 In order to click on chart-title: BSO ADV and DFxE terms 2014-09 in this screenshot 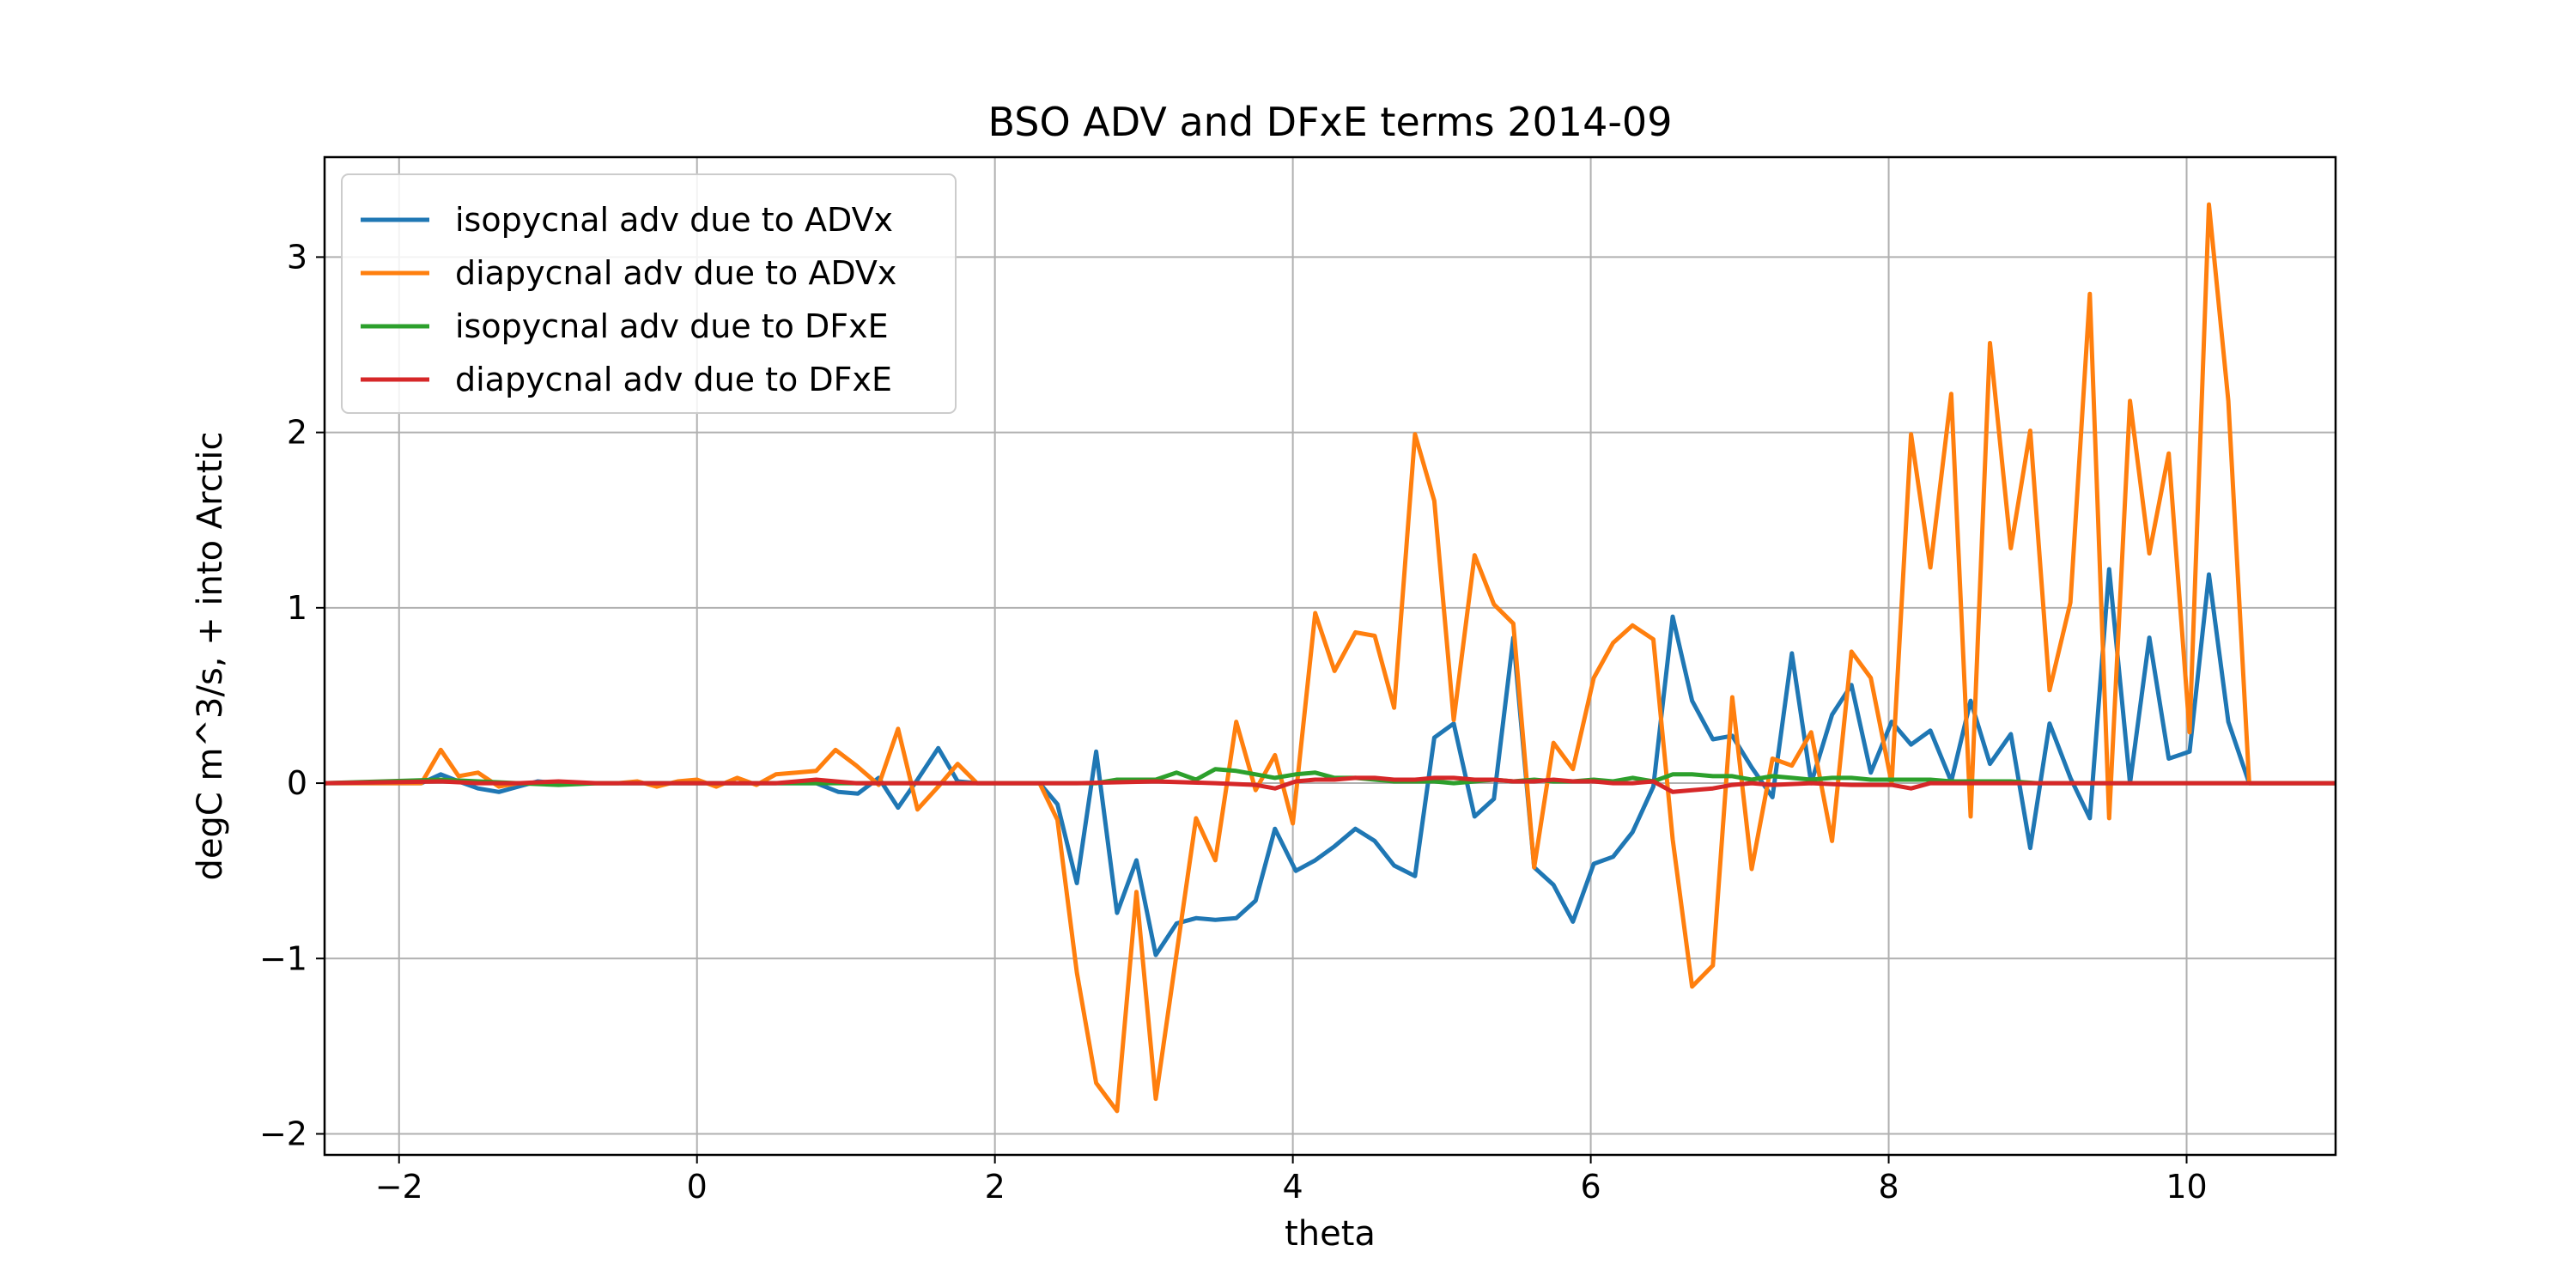, I will do `click(1330, 122)`.